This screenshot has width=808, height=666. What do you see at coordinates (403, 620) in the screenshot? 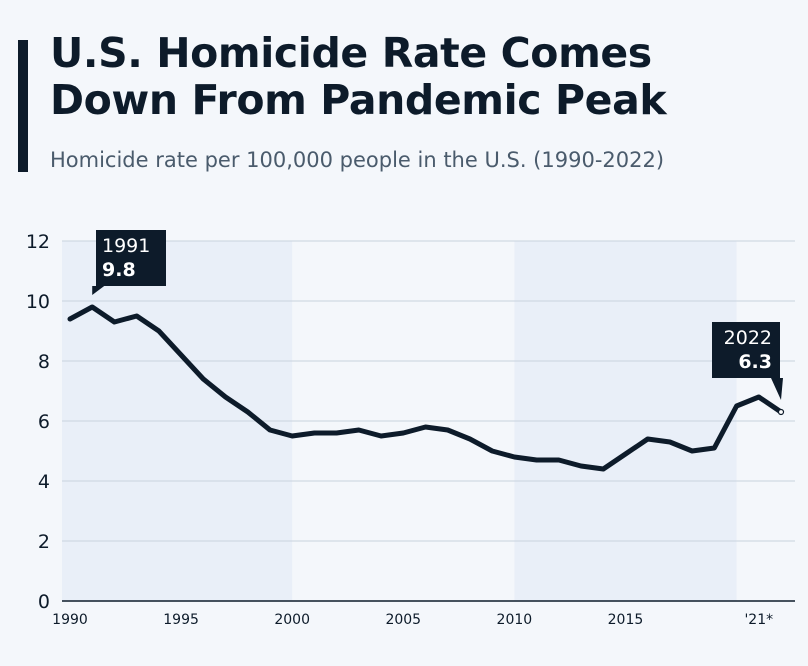
I see `x-tick-label: 2005` at bounding box center [403, 620].